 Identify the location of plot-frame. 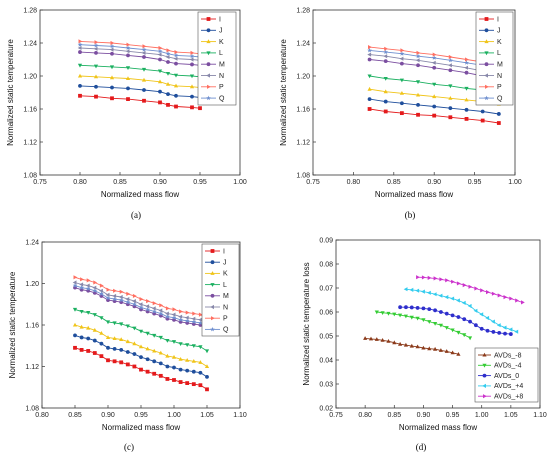
(438, 324).